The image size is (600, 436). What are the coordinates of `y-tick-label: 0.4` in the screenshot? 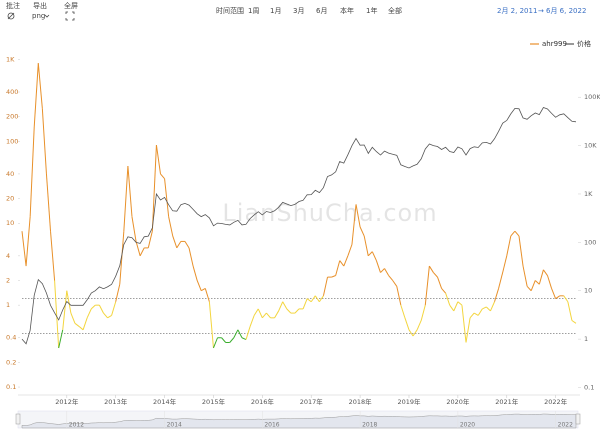 It's located at (11, 338).